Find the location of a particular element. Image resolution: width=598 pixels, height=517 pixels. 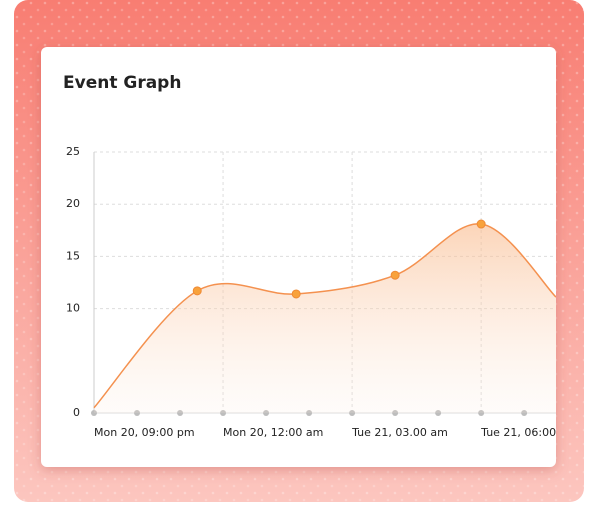

y-tick-label: 15 is located at coordinates (73, 255).